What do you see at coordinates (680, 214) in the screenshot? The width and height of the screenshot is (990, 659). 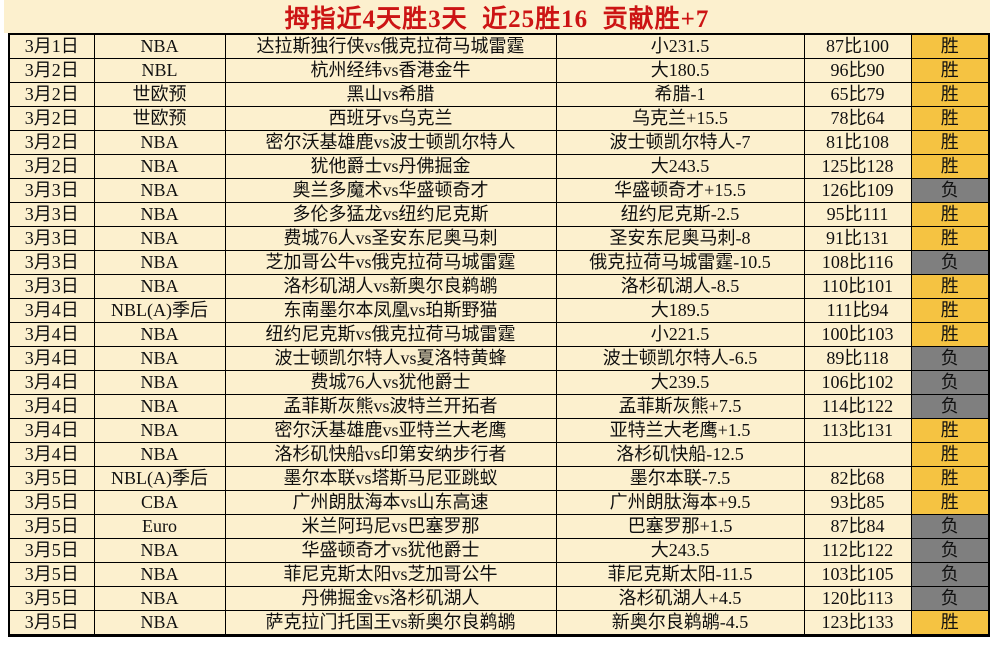 I see `cell-pick: 纽约尼克斯-2.5` at bounding box center [680, 214].